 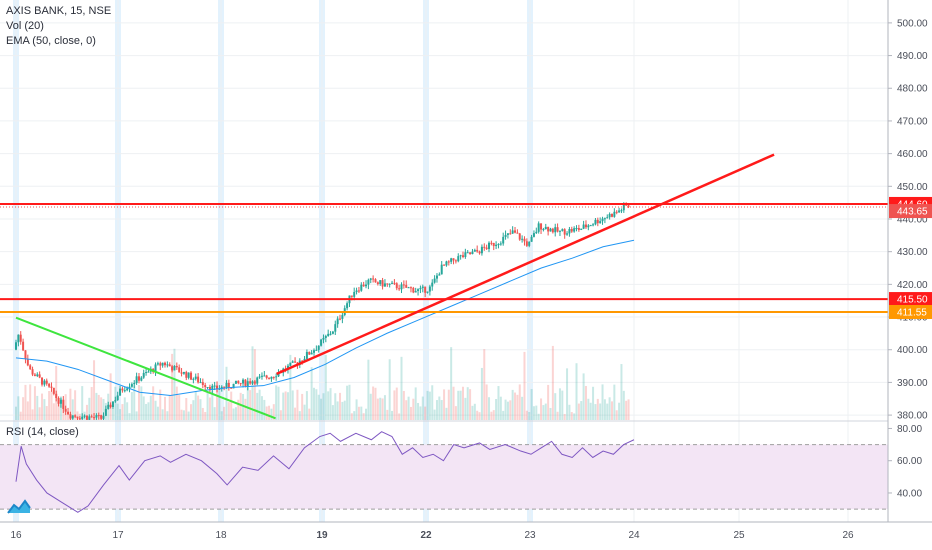 What do you see at coordinates (25, 26) in the screenshot?
I see `vol-legend: Vol (20)` at bounding box center [25, 26].